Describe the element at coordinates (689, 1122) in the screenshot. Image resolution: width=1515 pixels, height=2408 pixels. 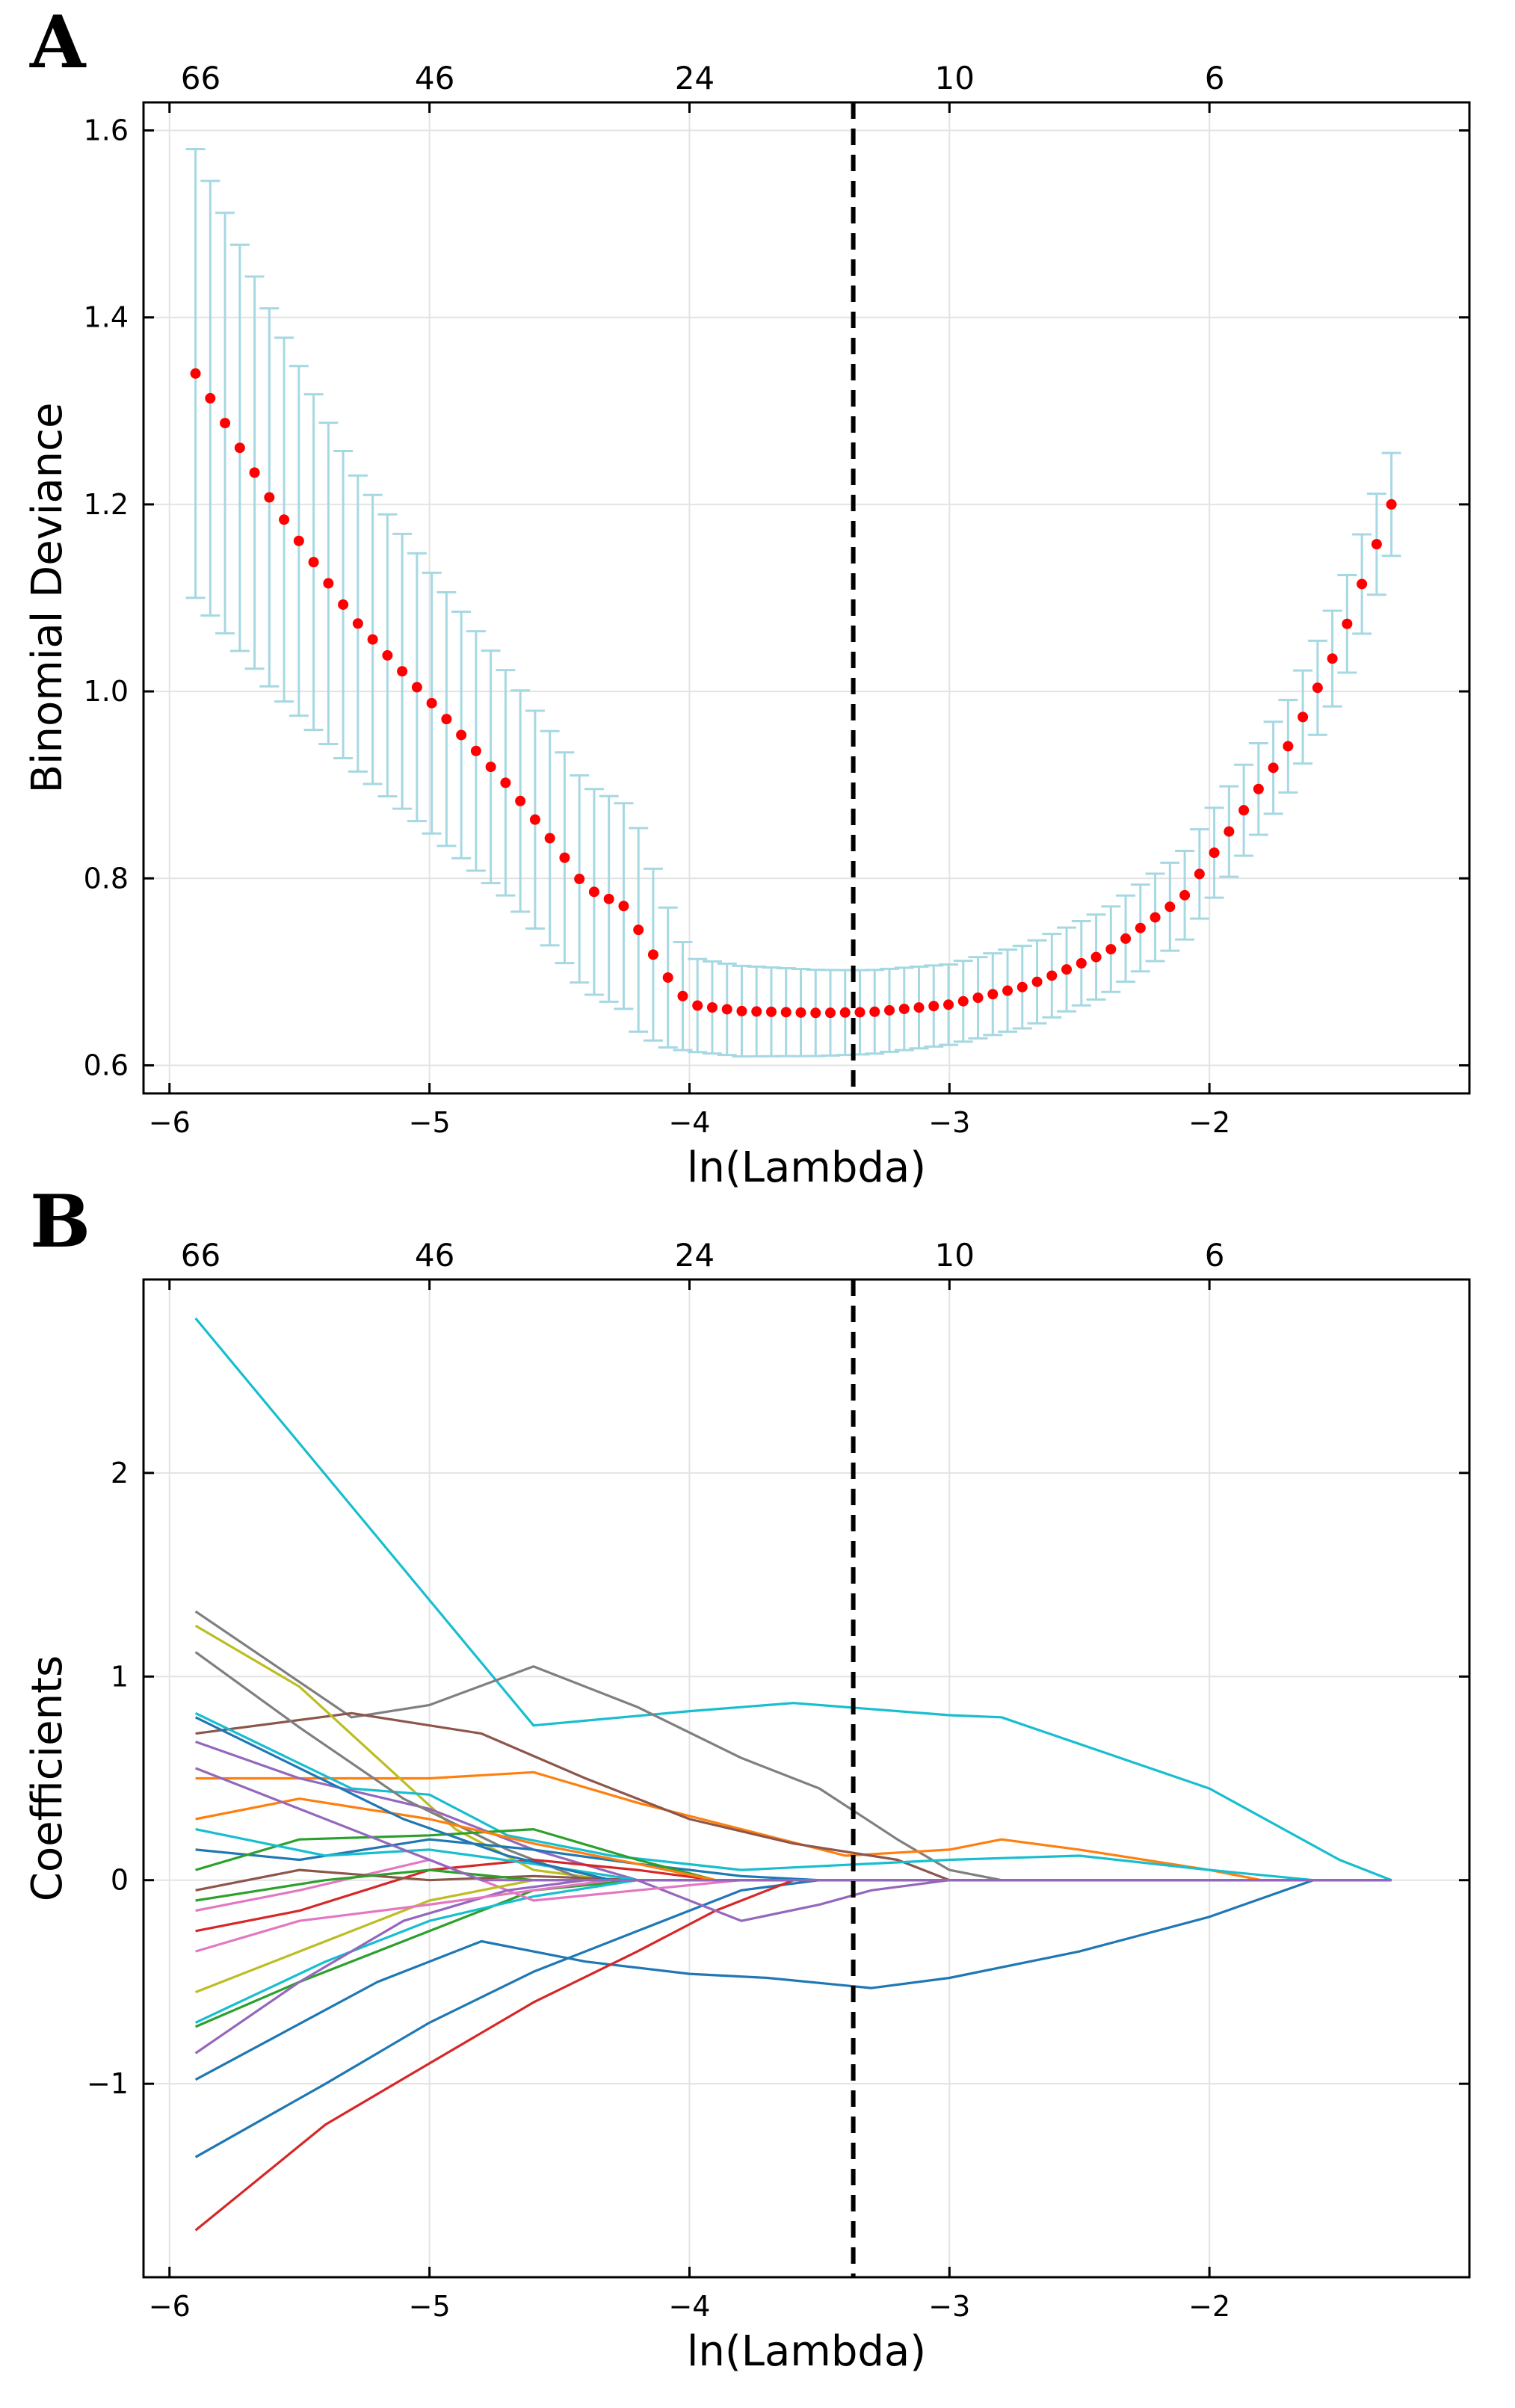
I see `x-tick-label: −4` at that location.